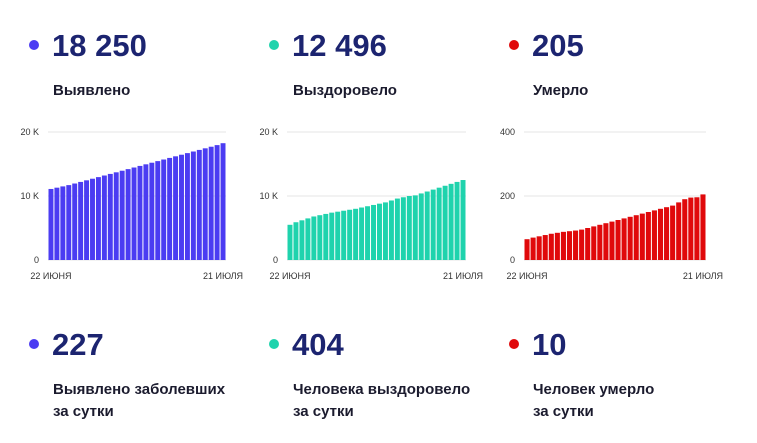  Describe the element at coordinates (29, 132) in the screenshot. I see `y-tick-label: 20 K` at that location.